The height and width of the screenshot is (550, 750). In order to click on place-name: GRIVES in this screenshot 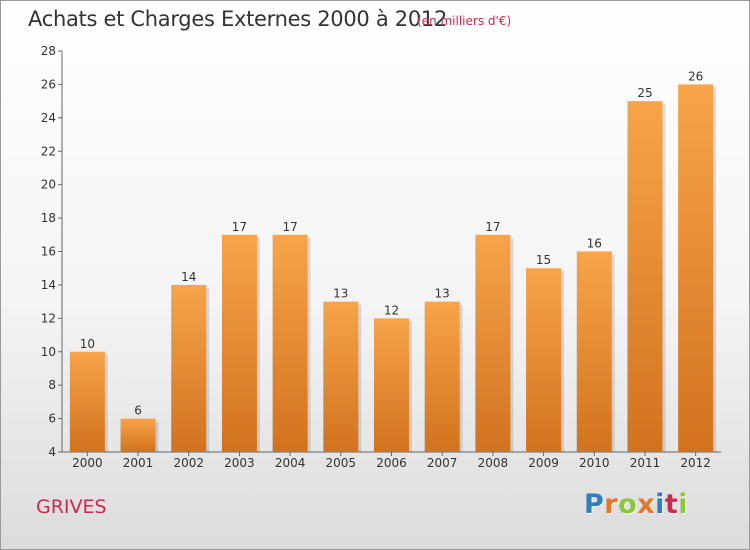, I will do `click(71, 507)`.